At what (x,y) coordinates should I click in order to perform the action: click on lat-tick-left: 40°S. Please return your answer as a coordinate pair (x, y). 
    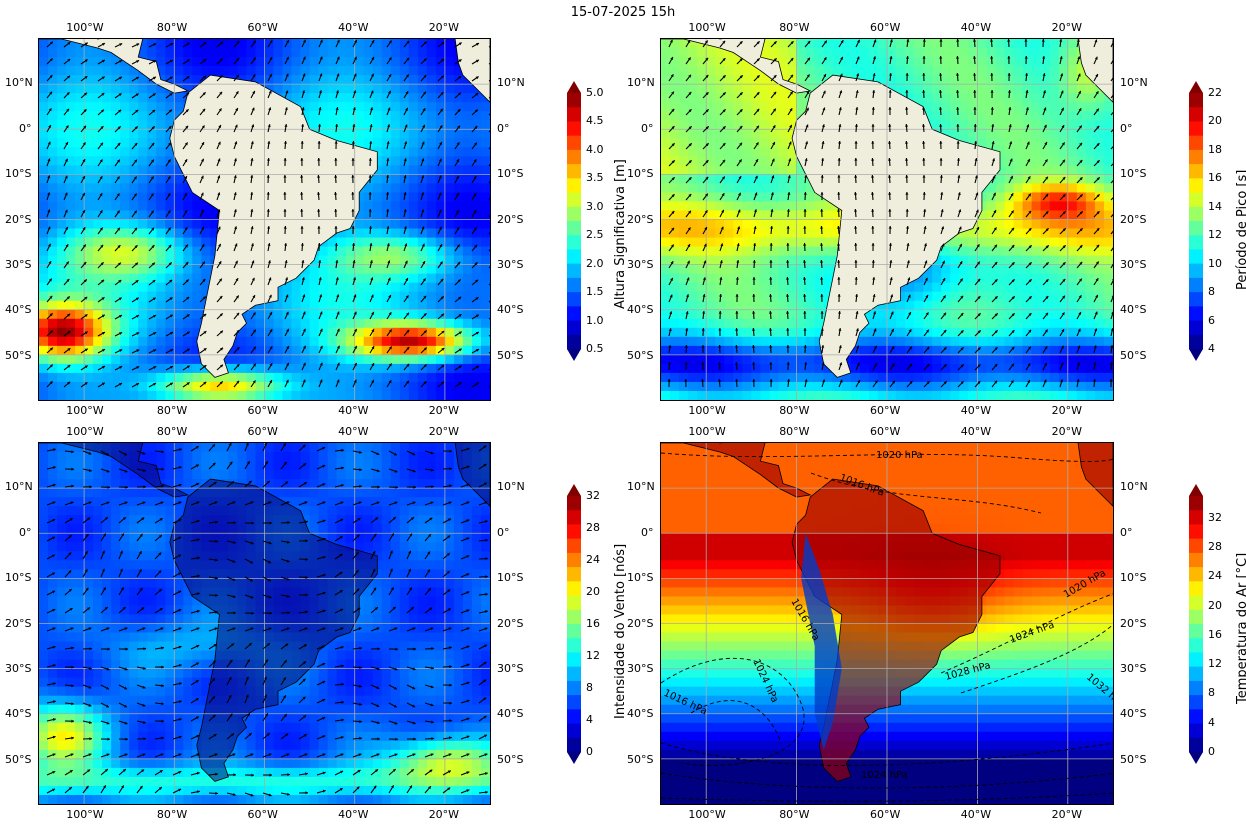
    Looking at the image, I should click on (18, 714).